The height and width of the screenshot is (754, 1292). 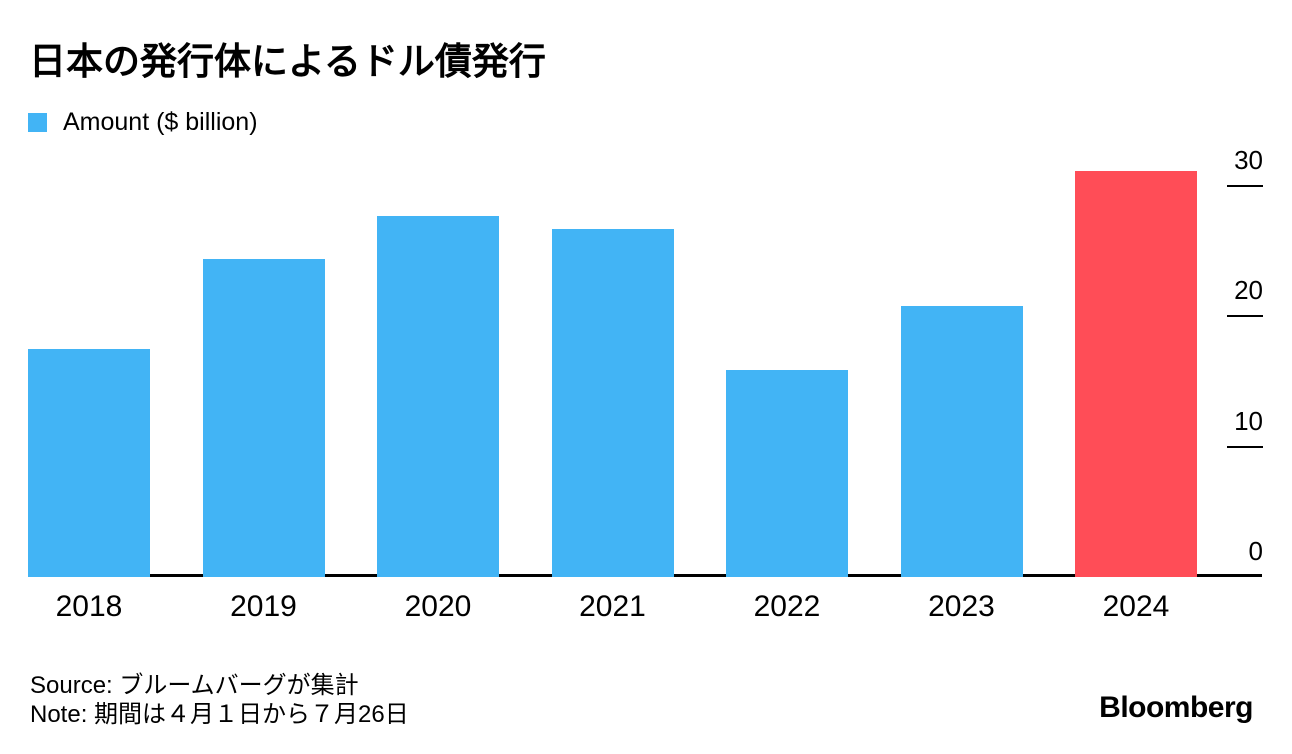 What do you see at coordinates (961, 441) in the screenshot?
I see `bar-2023` at bounding box center [961, 441].